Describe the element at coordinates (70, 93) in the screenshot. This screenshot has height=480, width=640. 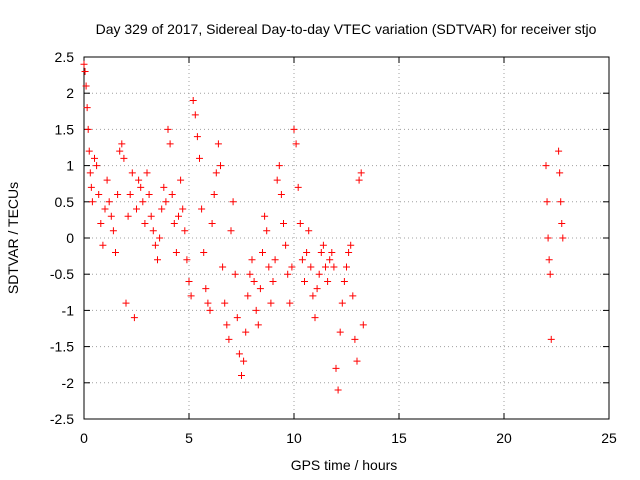
I see `y-tick-label: 2` at that location.